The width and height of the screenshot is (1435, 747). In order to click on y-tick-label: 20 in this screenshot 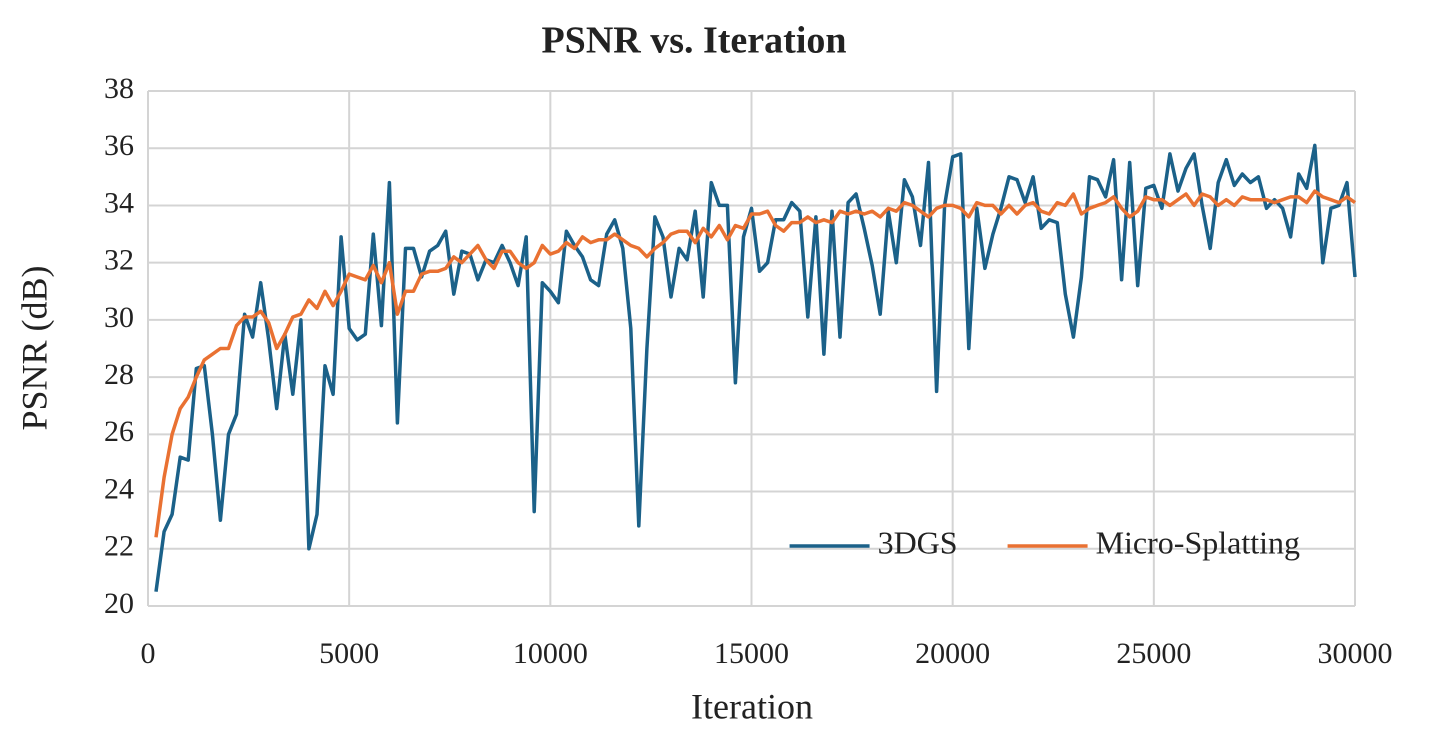, I will do `click(119, 603)`.